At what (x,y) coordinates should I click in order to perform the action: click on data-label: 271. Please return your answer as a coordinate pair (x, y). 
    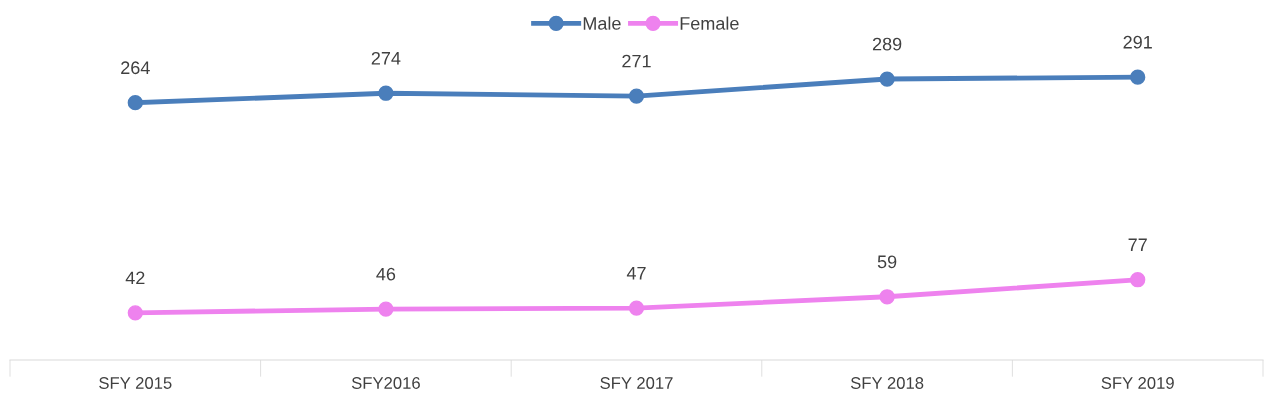
    Looking at the image, I should click on (636, 61).